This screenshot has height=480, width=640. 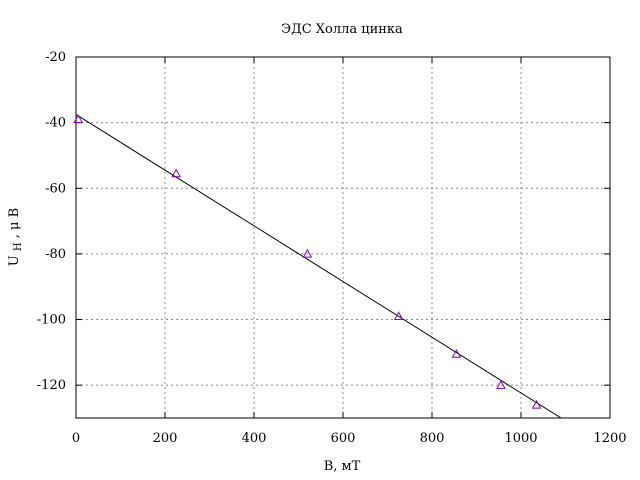 What do you see at coordinates (609, 438) in the screenshot?
I see `x-tick-label: 1200` at bounding box center [609, 438].